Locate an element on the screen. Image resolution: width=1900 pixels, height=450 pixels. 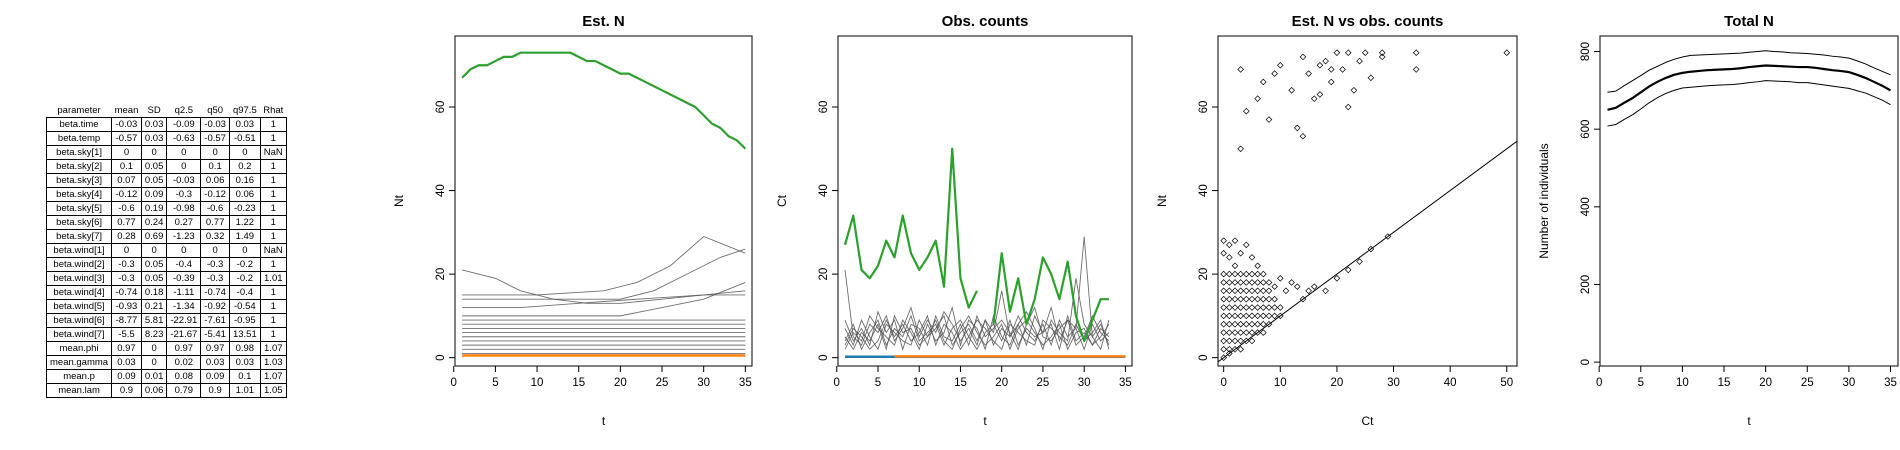
table-header-cell: q2.5 is located at coordinates (184, 110).